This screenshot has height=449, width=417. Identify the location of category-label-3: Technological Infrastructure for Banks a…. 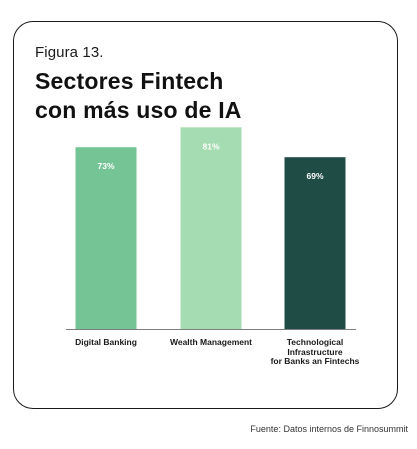
(315, 351).